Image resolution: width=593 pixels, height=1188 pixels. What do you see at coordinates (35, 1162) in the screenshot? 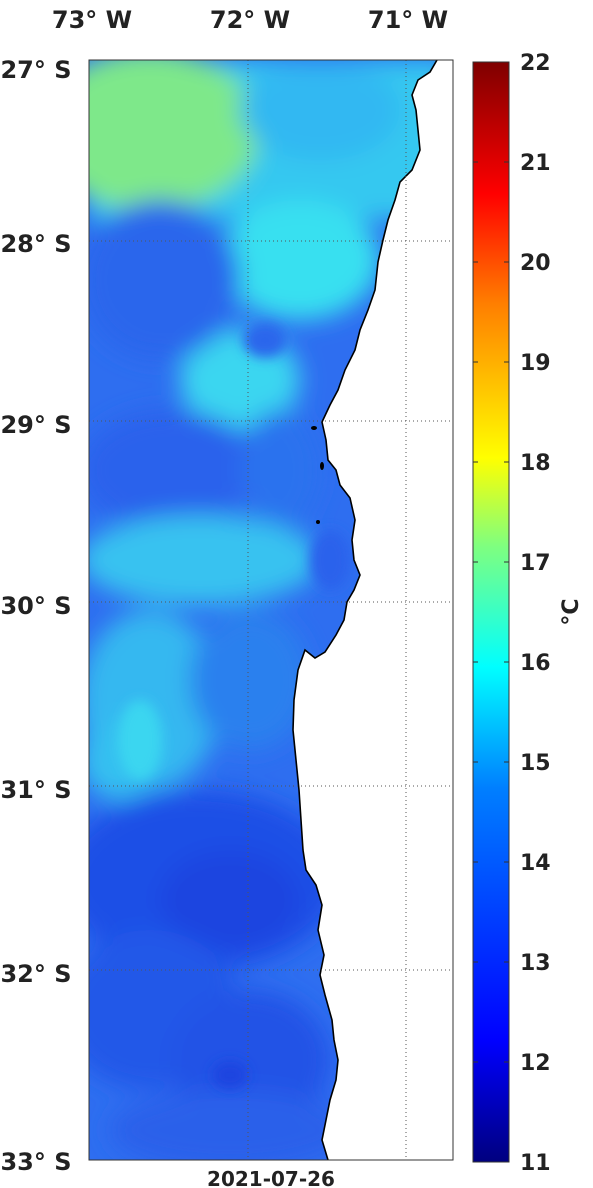
I see `lat-label-33s: 33° S` at bounding box center [35, 1162].